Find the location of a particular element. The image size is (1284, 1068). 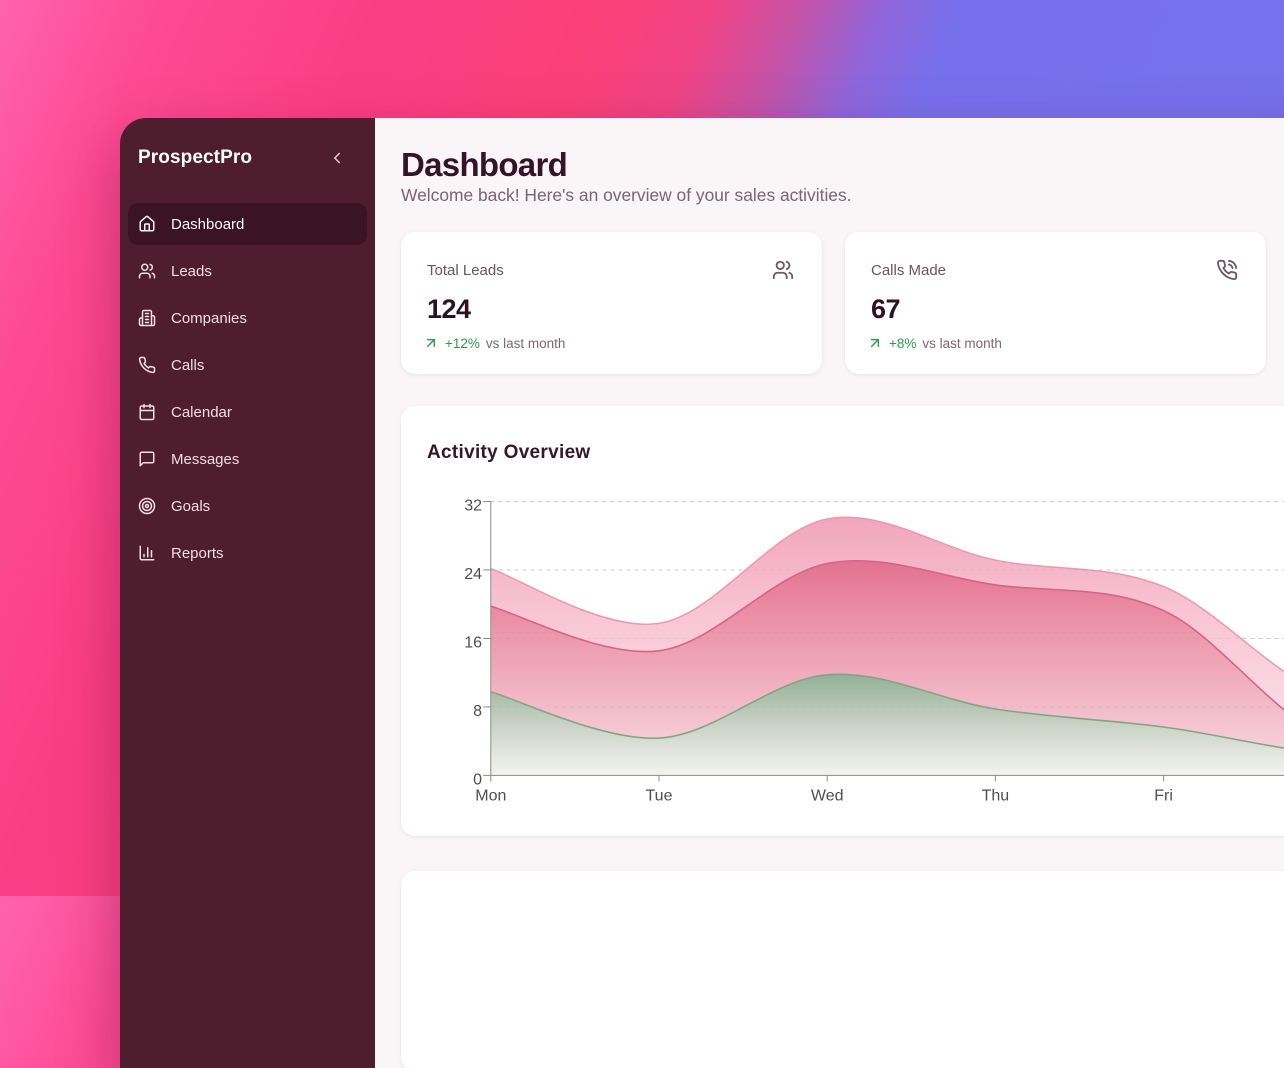

svg-text: 8 is located at coordinates (477, 711).